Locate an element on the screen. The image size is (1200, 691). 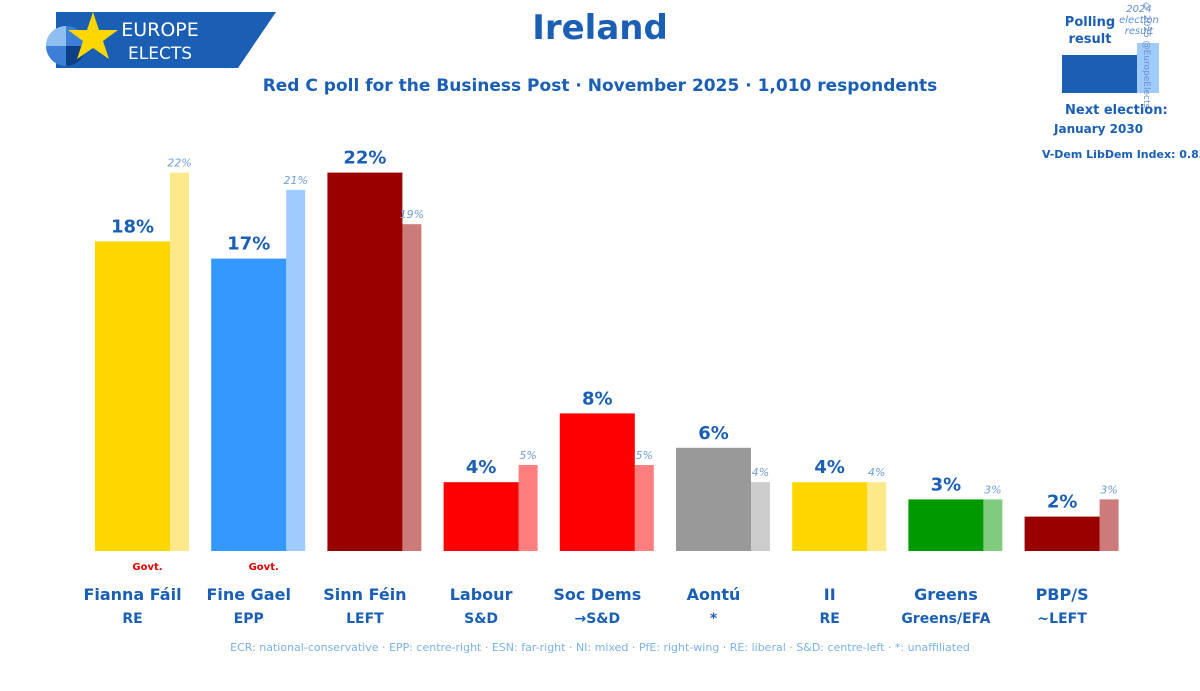
previous-value-label-sinn-f-in: 19% is located at coordinates (412, 214).